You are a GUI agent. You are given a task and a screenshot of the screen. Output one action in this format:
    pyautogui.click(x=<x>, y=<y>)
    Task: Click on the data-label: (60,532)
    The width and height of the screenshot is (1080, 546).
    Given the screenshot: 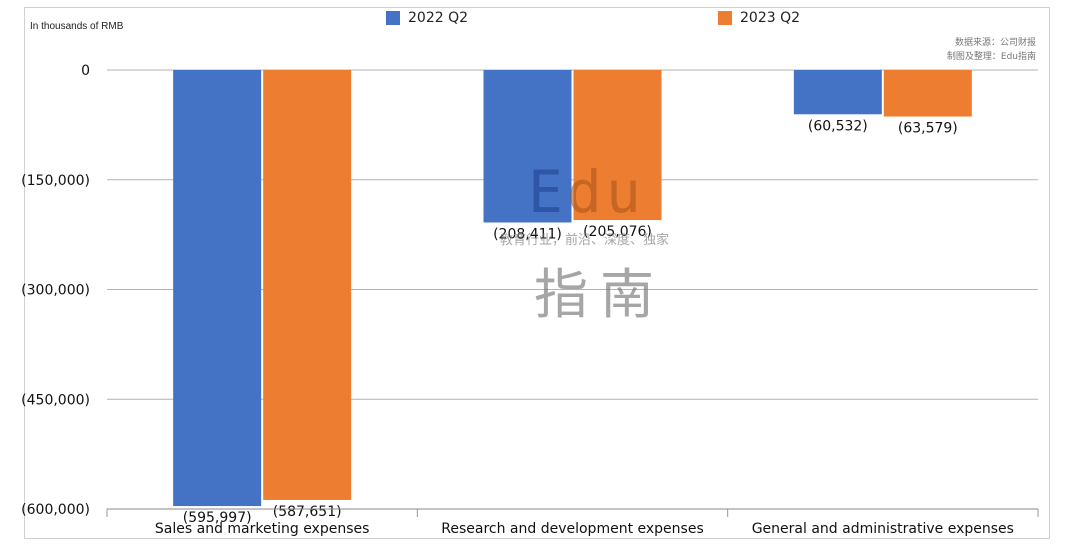 What is the action you would take?
    pyautogui.click(x=838, y=126)
    